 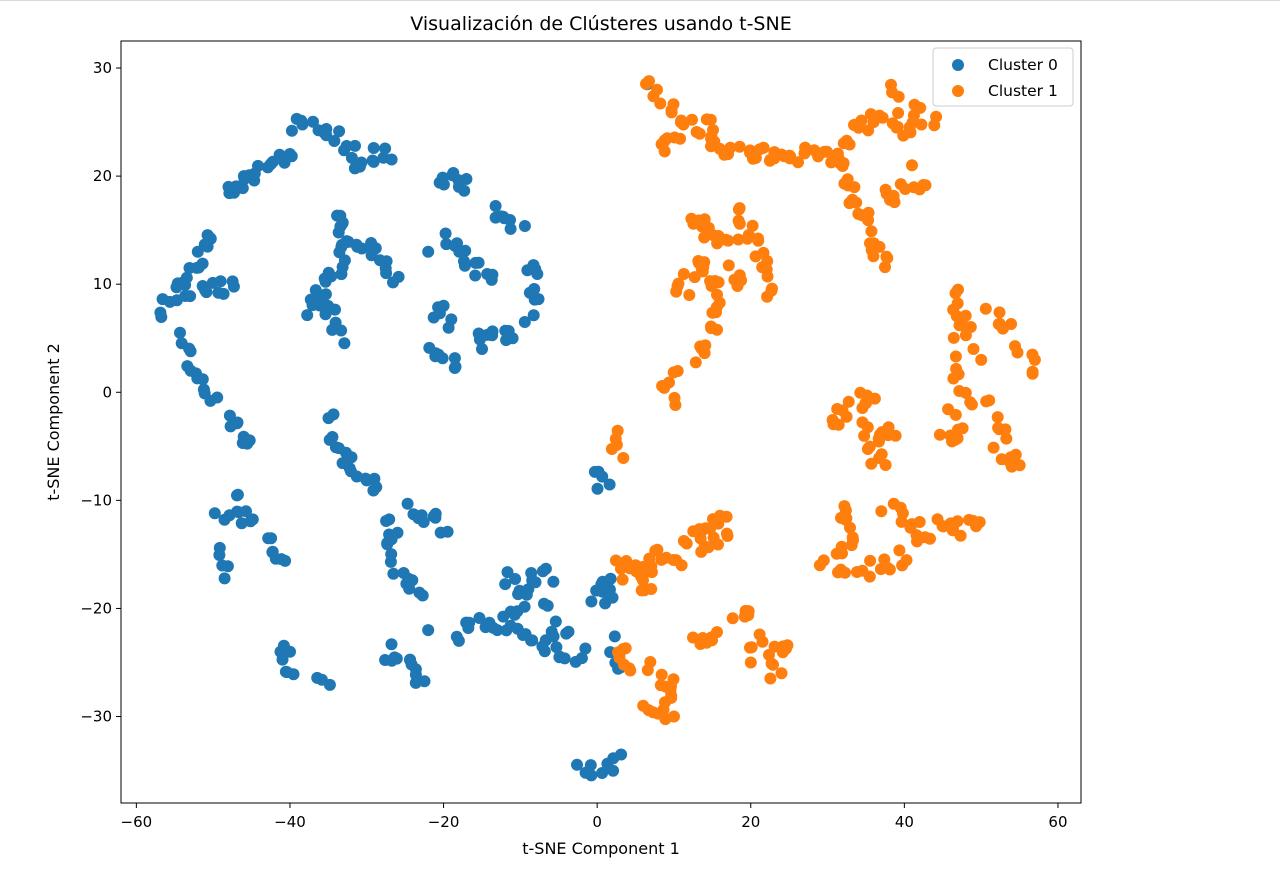 What do you see at coordinates (102, 68) in the screenshot?
I see `y-tick-label: 30` at bounding box center [102, 68].